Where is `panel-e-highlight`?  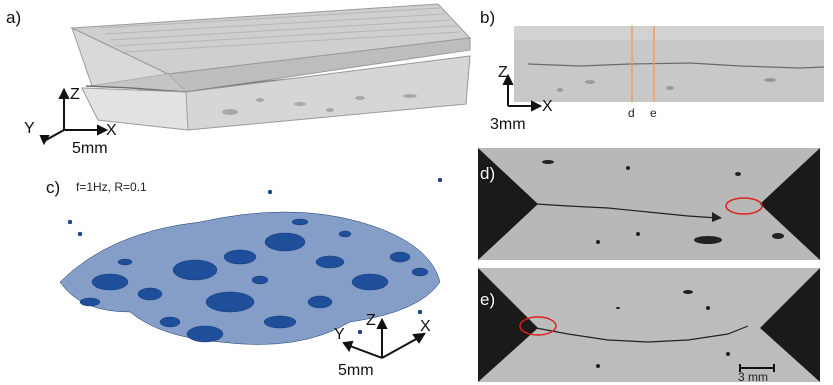 panel-e-highlight is located at coordinates (538, 326).